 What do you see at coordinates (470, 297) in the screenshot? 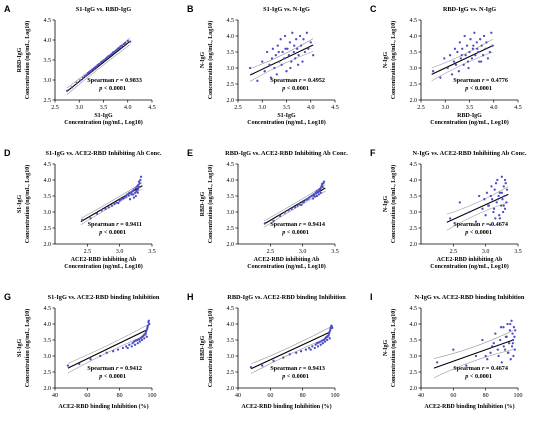
I see `chart-title: N-IgG vs. ACE2-RBD binding Inhibition` at bounding box center [470, 297].